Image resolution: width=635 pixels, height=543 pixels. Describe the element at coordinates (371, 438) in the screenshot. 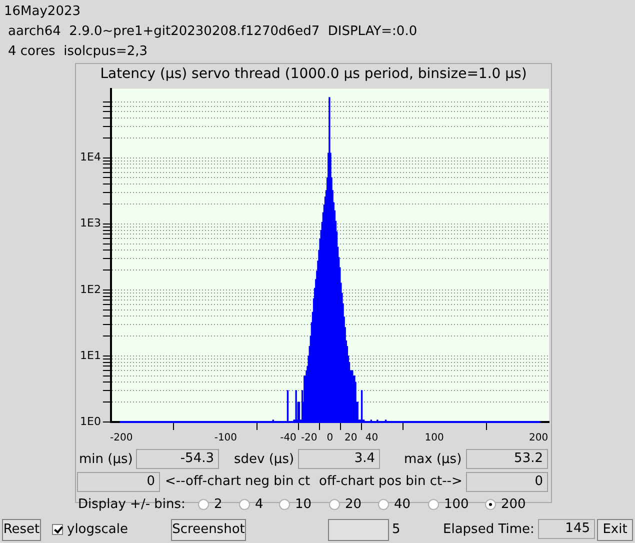

I see `x-tick-label: 40` at that location.